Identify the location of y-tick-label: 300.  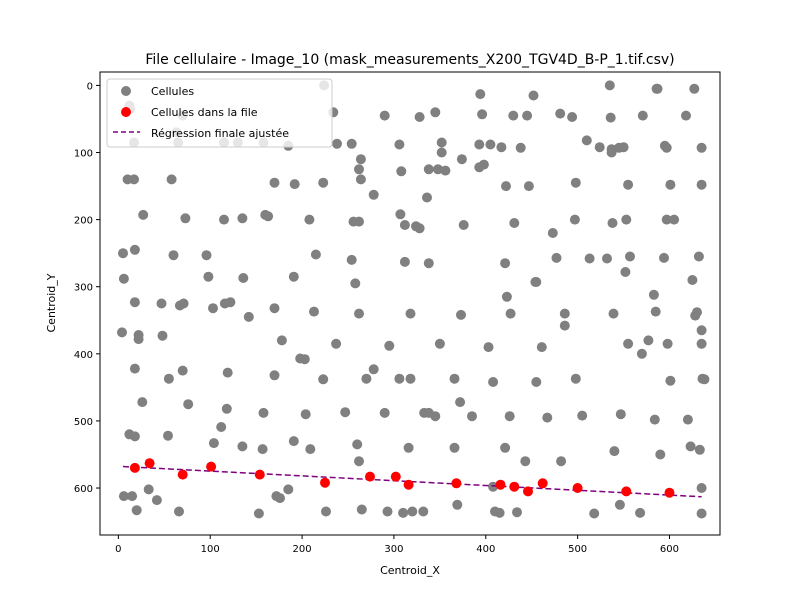
(83, 288).